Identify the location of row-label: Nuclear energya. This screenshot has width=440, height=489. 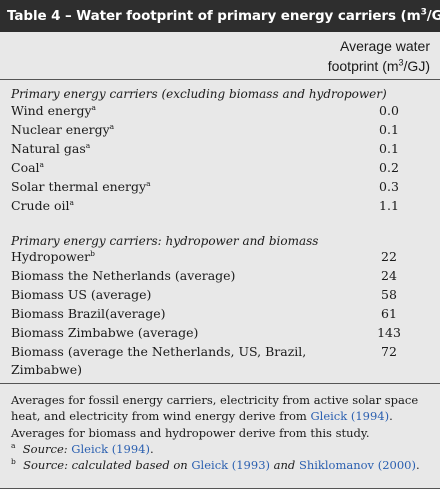
(62, 130).